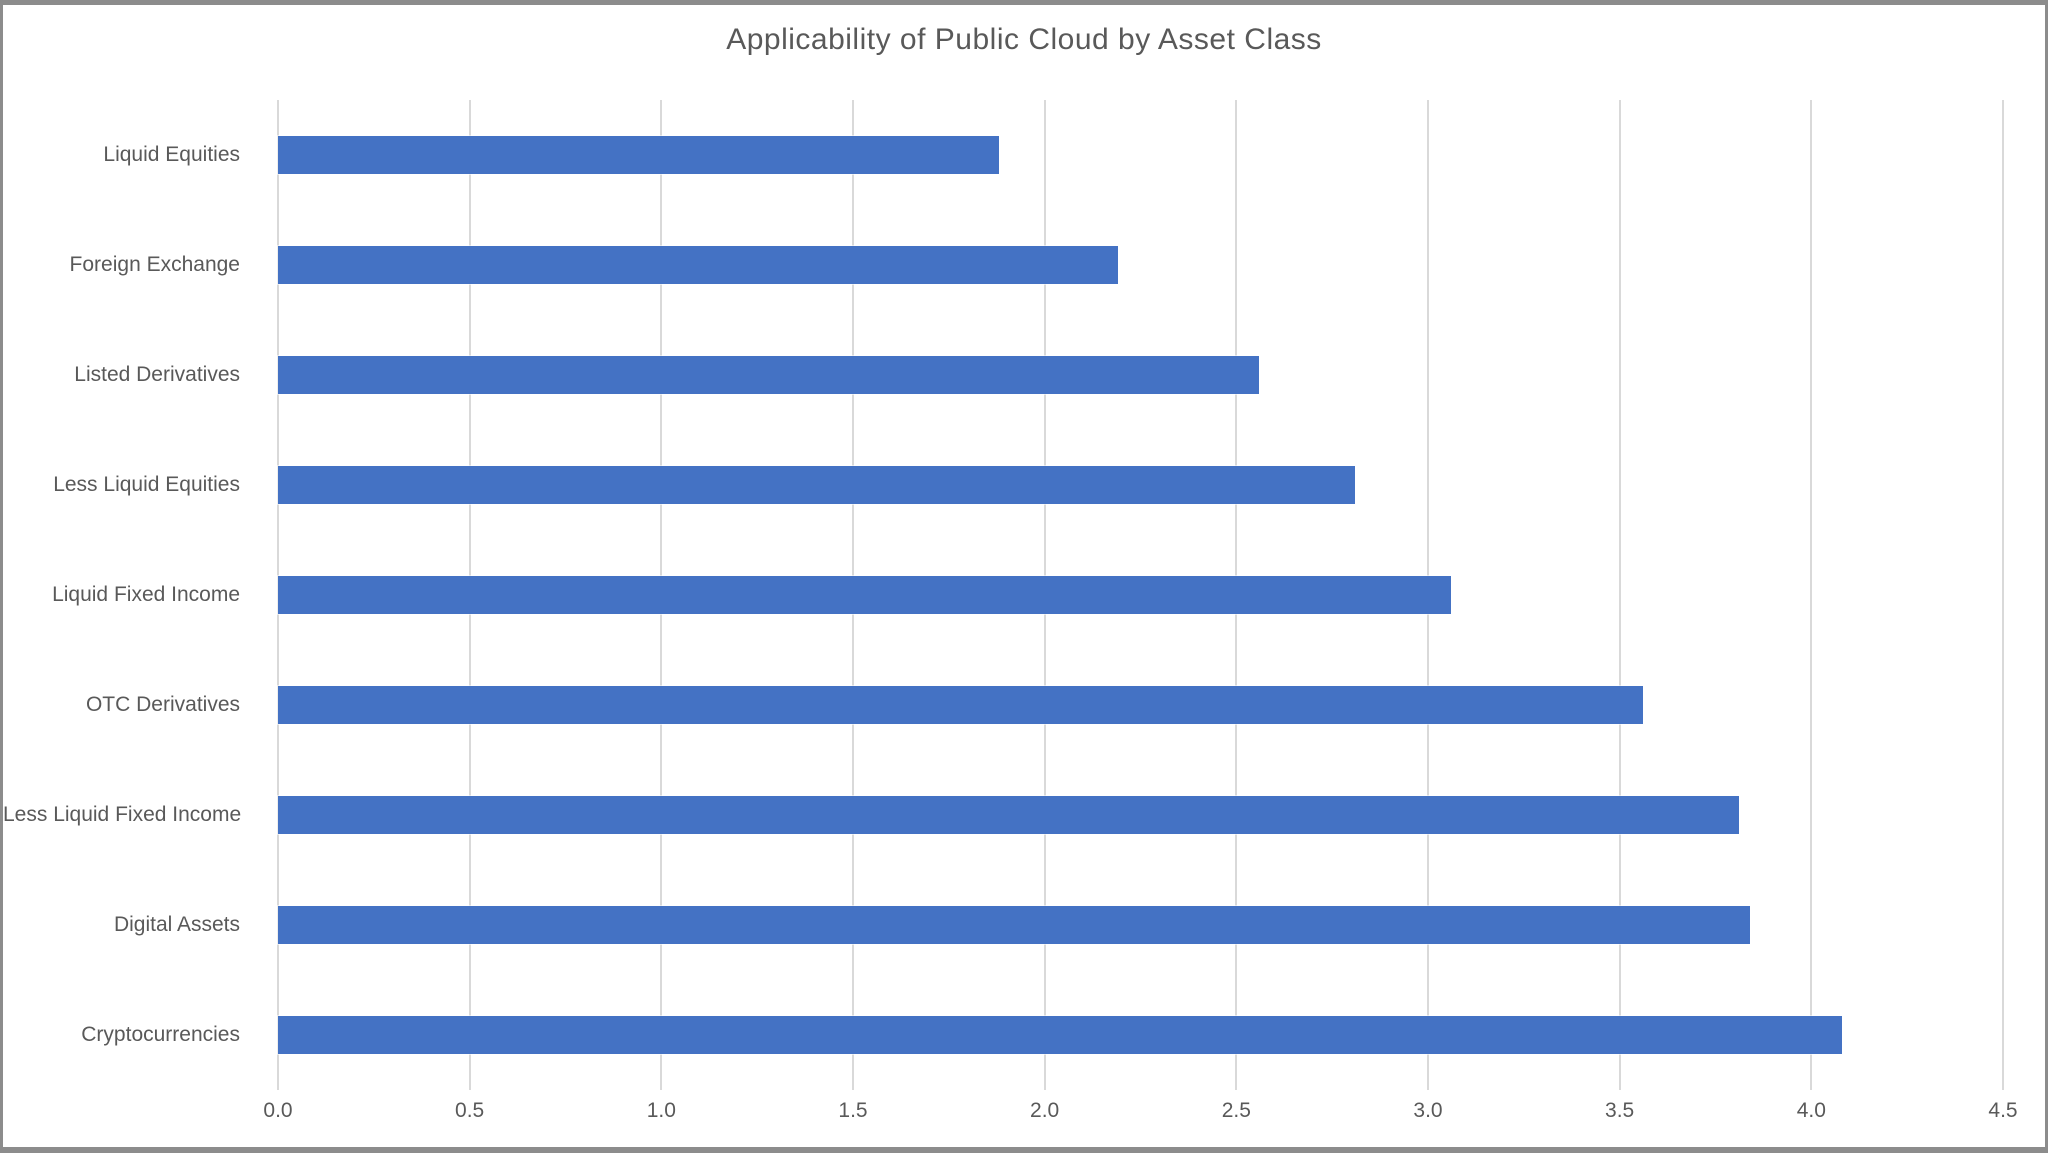  I want to click on category-label: Cryptocurrencies, so click(160, 1034).